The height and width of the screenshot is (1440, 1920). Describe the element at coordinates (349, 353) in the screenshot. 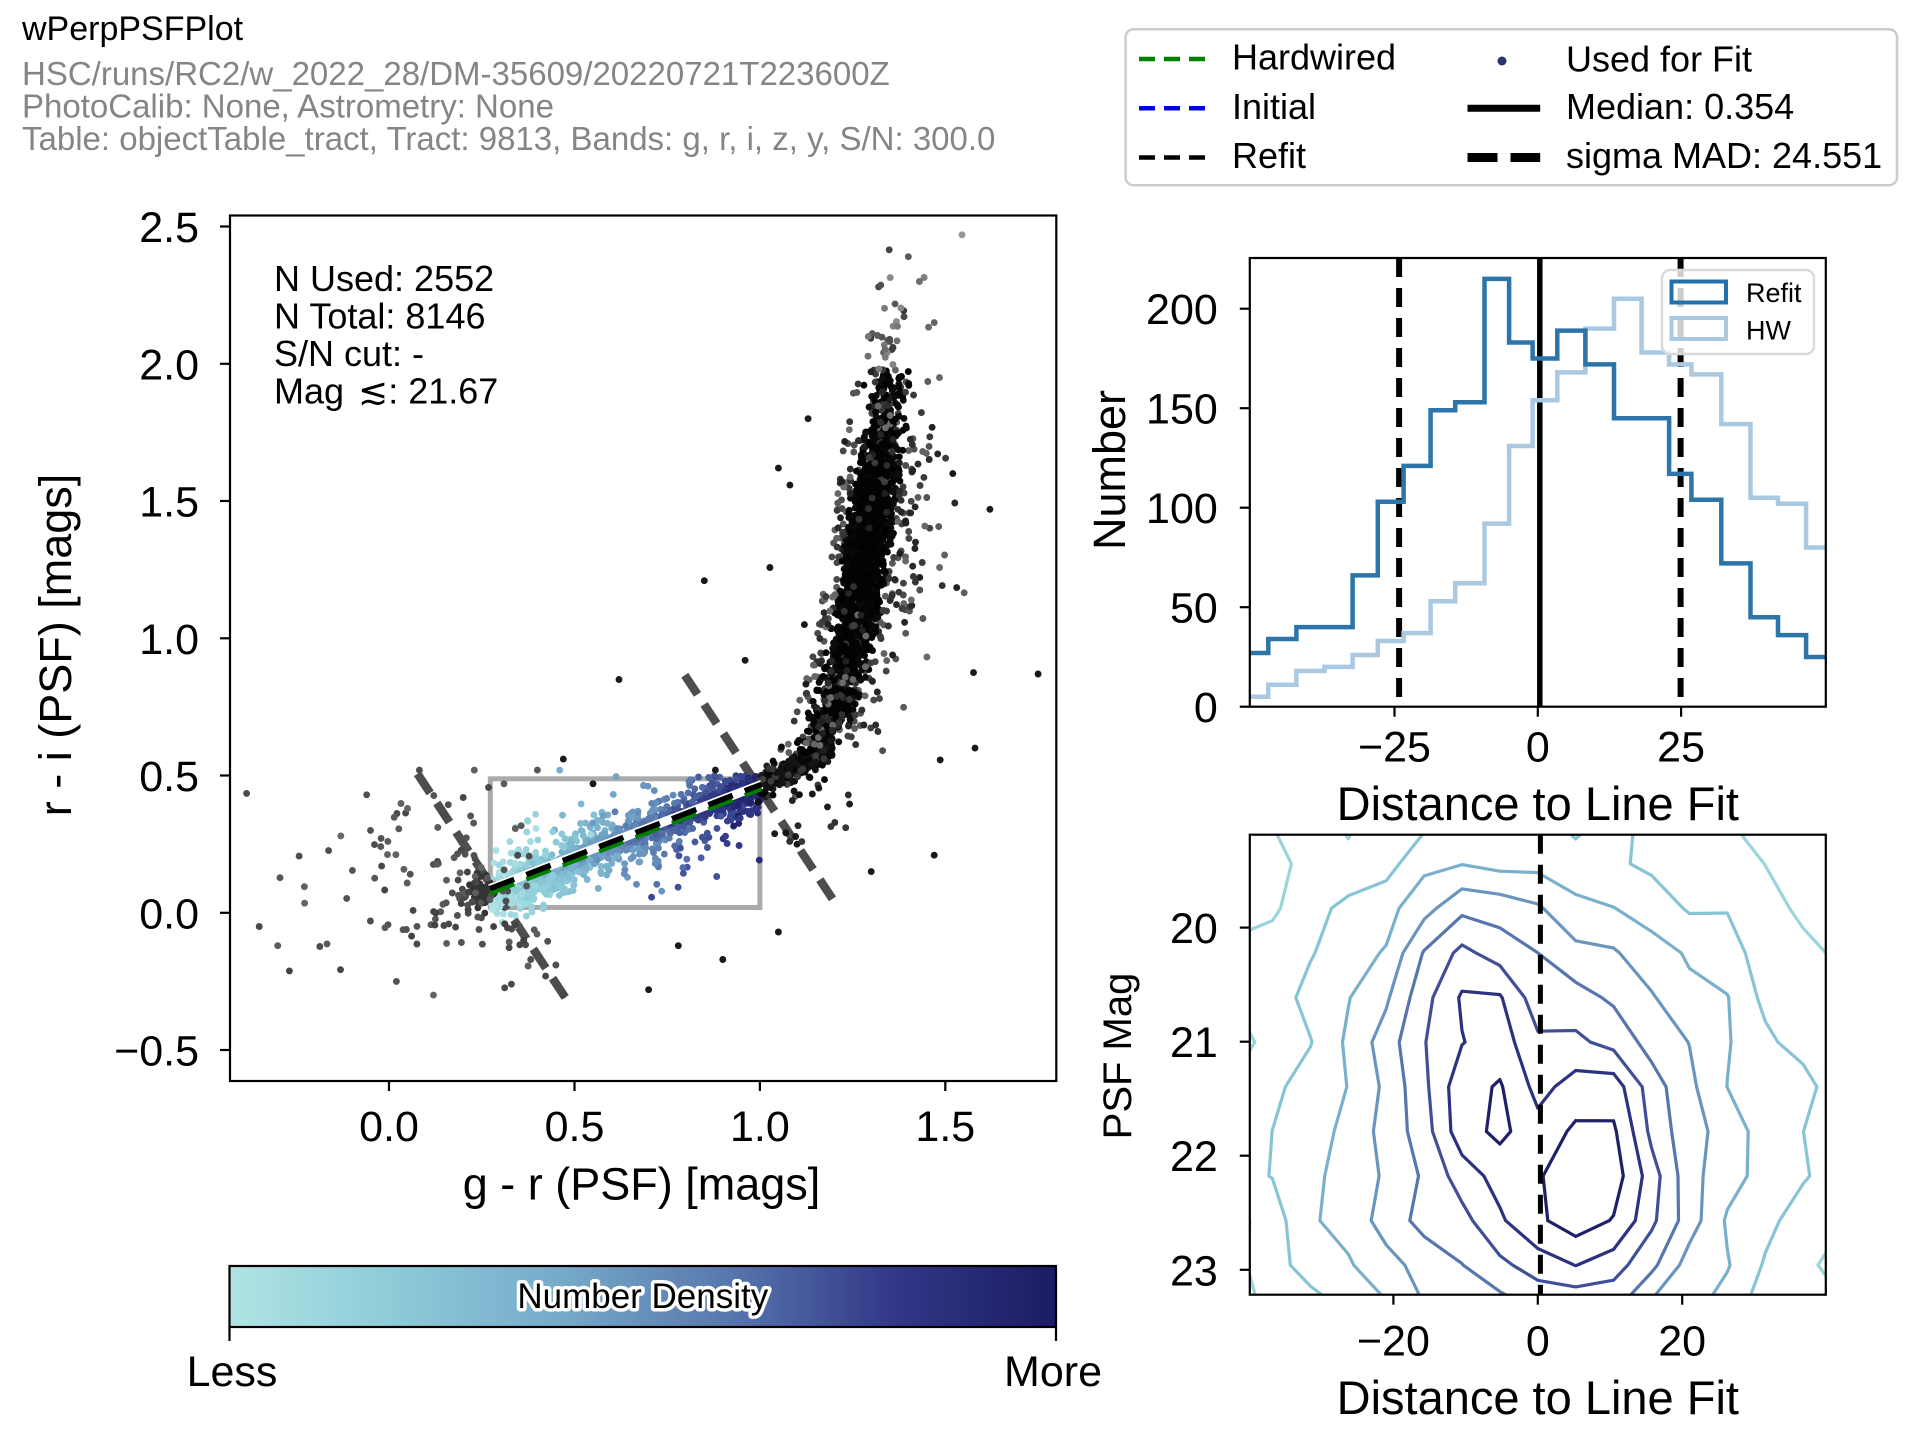

I see `svg-text: S/N cut: -` at that location.